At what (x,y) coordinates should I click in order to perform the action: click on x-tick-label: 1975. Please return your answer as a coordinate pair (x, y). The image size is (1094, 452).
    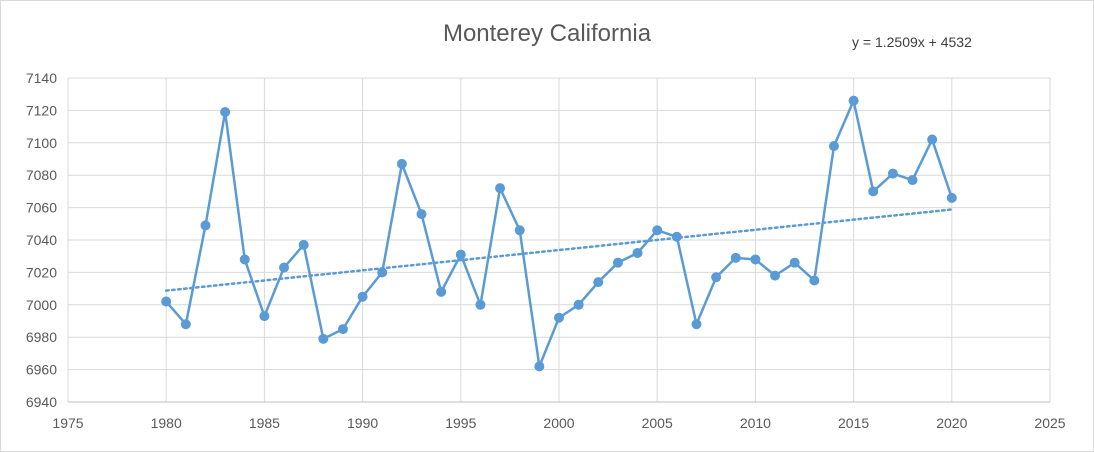
    Looking at the image, I should click on (67, 423).